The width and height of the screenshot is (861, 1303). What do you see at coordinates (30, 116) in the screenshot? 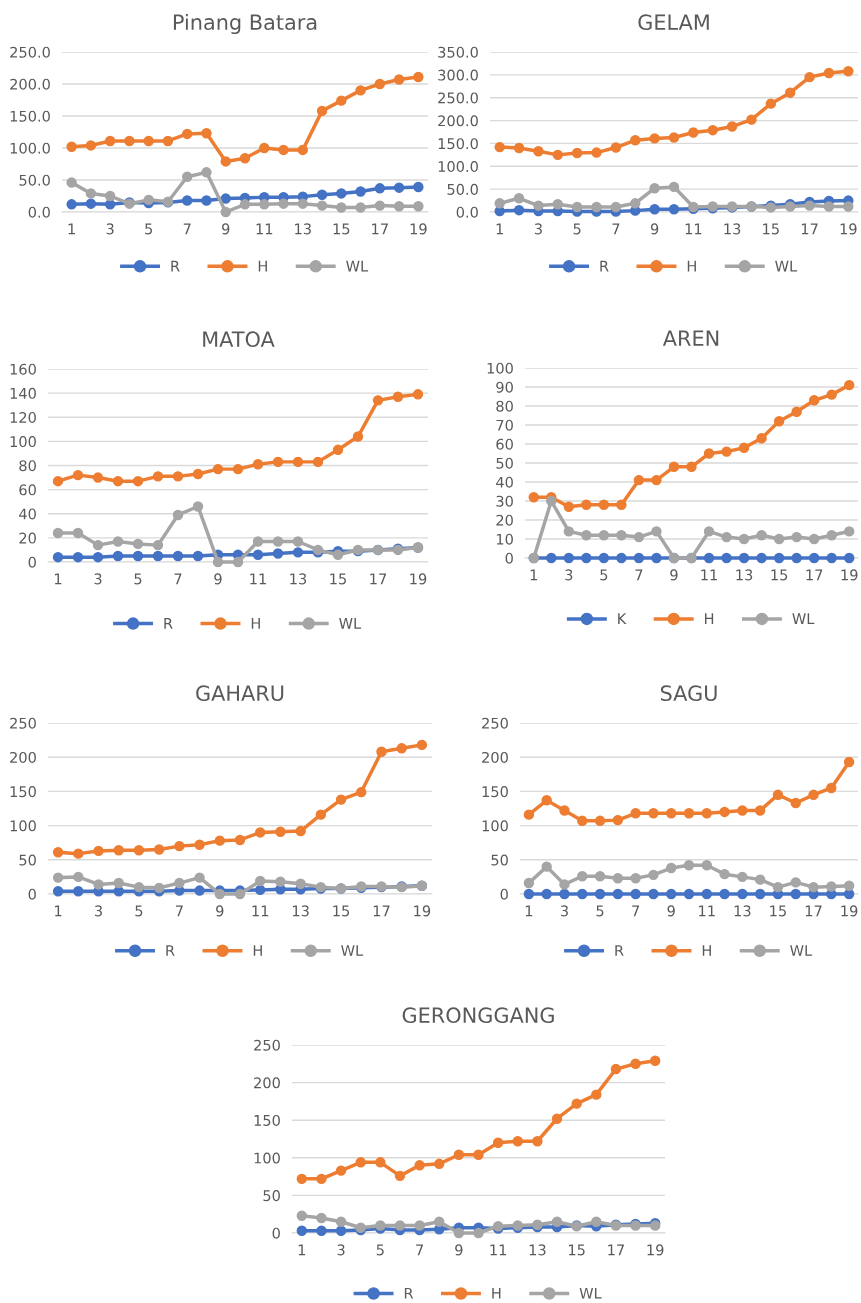
I see `y-tick-label: 150.0` at bounding box center [30, 116].